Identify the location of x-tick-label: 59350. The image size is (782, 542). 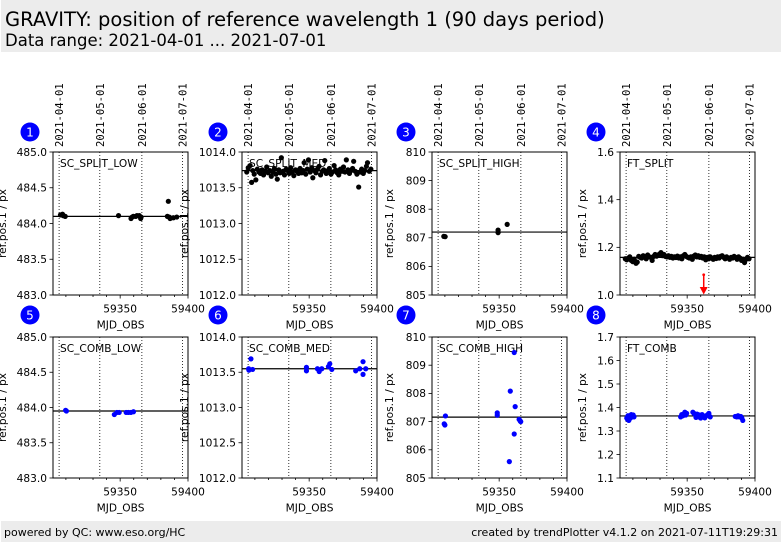
(120, 493).